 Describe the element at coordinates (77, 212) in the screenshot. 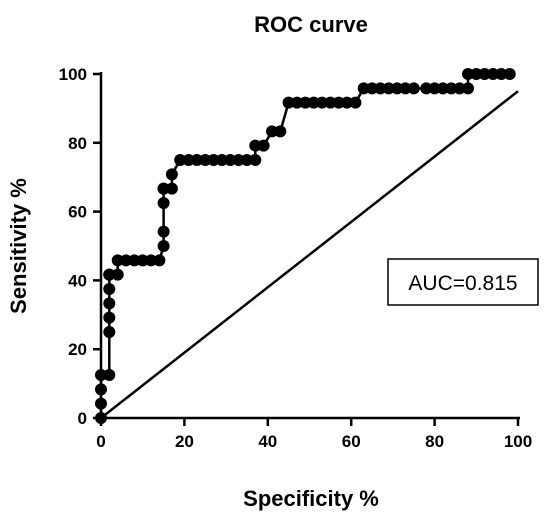

I see `y-tick-label: 60` at that location.